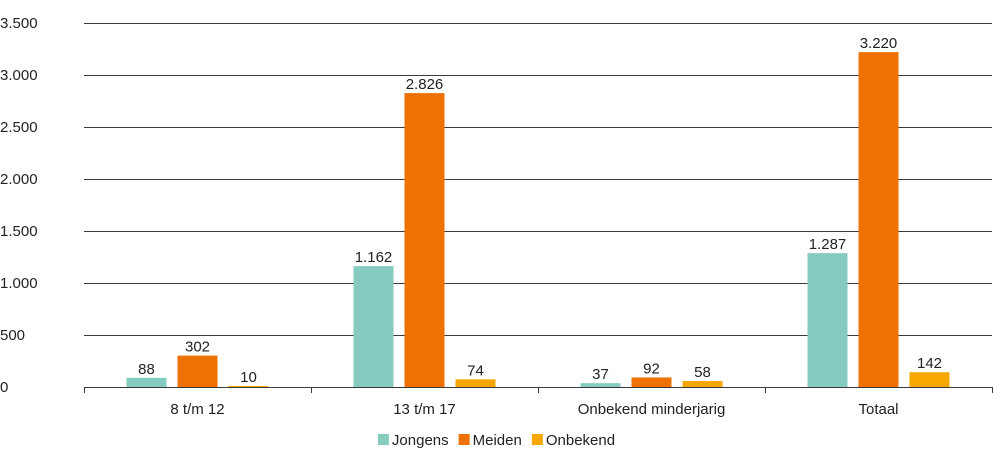 The image size is (993, 454). Describe the element at coordinates (19, 205) in the screenshot. I see `y-axis-ticks: 0 500 1.000 1.500 2.000 2.500 3.000 3.500` at that location.